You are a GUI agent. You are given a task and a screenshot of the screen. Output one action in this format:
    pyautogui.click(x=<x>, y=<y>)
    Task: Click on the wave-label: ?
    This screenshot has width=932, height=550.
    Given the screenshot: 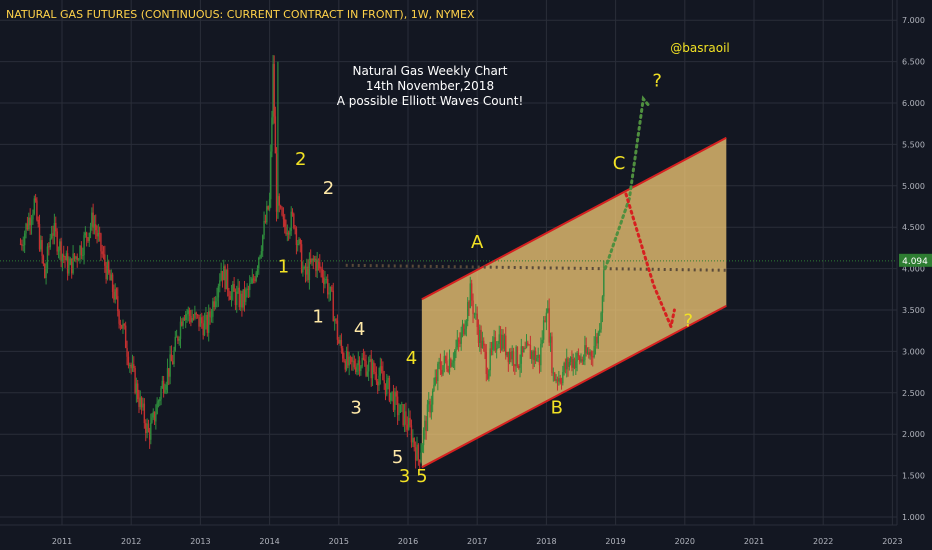 What is the action you would take?
    pyautogui.click(x=688, y=321)
    